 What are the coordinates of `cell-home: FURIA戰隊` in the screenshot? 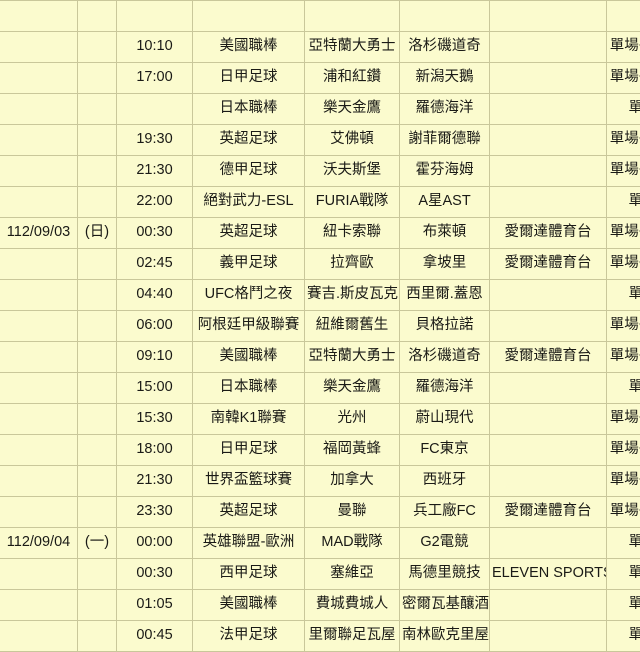 It's located at (352, 202).